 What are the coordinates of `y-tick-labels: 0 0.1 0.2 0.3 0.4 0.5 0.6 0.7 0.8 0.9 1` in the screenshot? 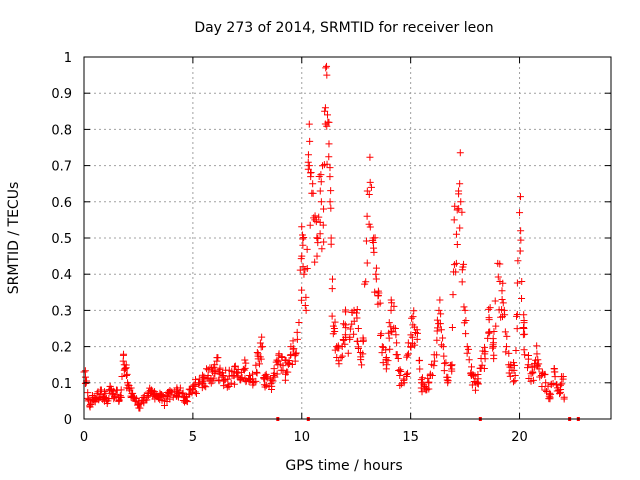 It's located at (61, 239).